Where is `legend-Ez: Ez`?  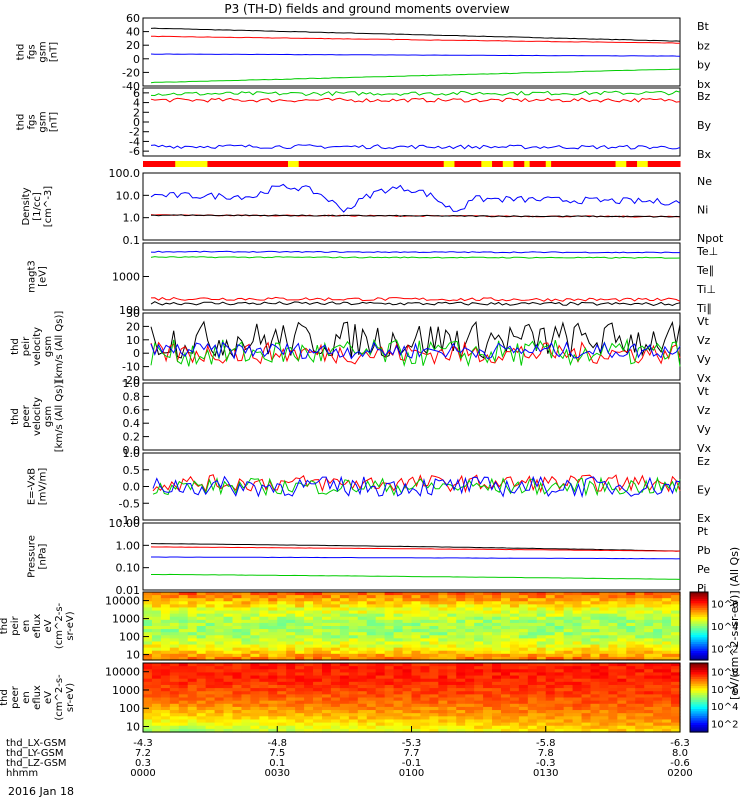 legend-Ez: Ez is located at coordinates (703, 461).